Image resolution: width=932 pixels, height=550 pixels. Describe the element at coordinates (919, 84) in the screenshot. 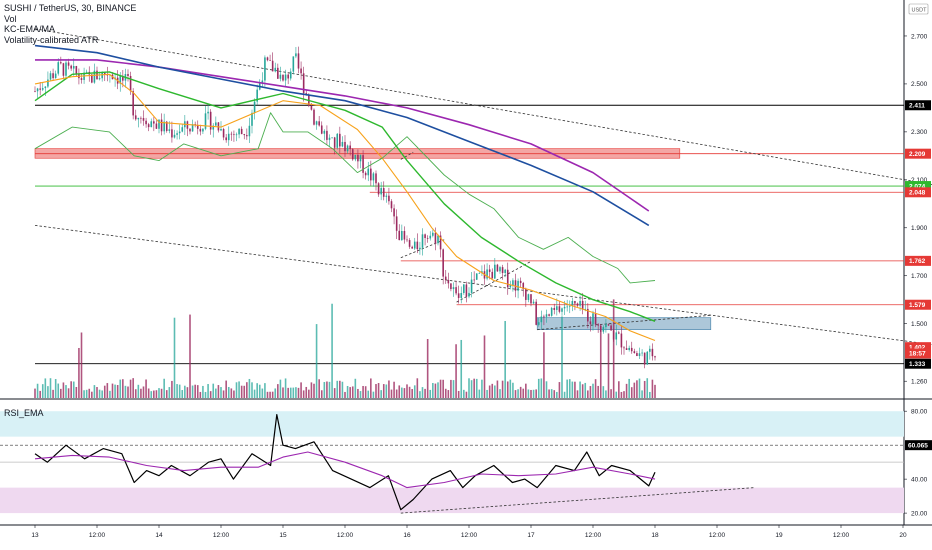

I see `price-tick-label: 2.500` at that location.